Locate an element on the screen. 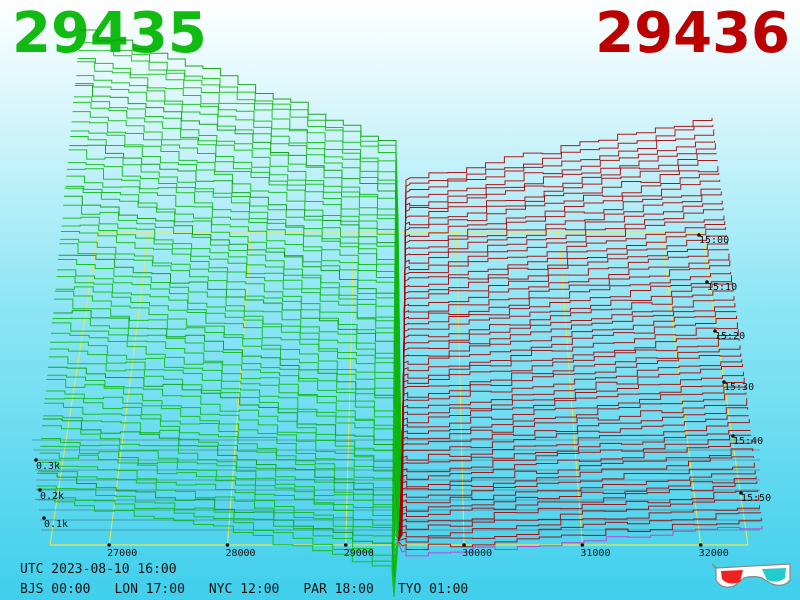 The image size is (800, 600). time-tick-label: 15:00 is located at coordinates (714, 240).